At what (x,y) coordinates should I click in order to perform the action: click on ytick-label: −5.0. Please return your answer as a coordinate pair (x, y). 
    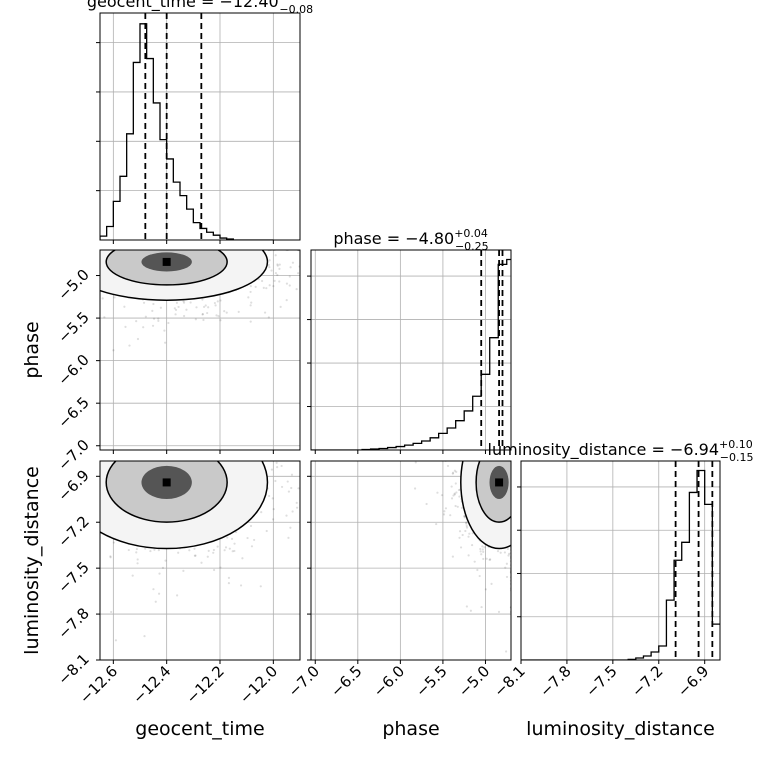
    Looking at the image, I should click on (73, 285).